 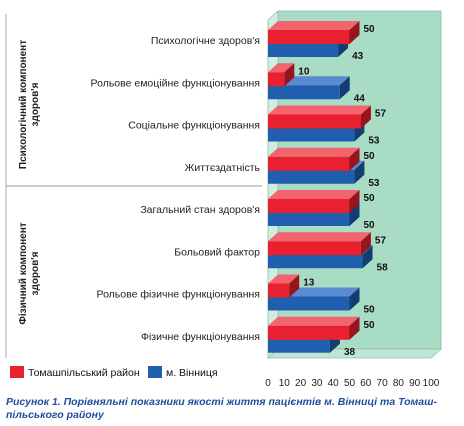 What do you see at coordinates (383, 267) in the screenshot?
I see `data-label: 58` at bounding box center [383, 267].